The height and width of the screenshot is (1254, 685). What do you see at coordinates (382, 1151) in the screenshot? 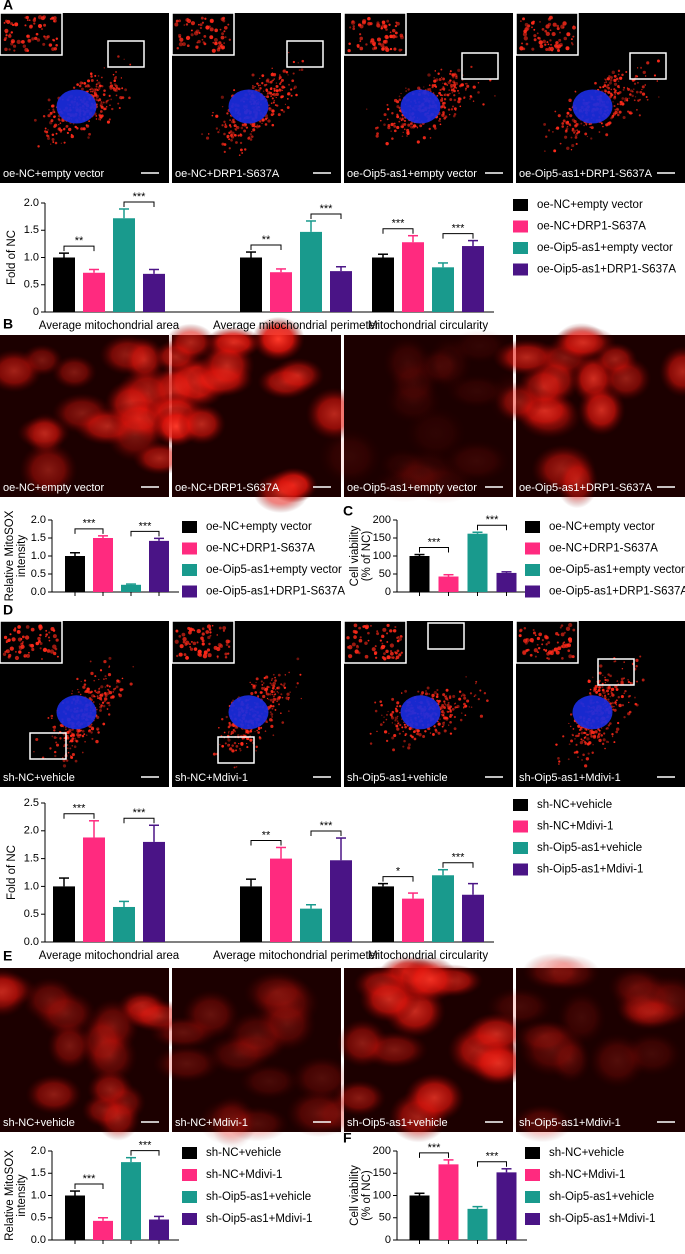
I see `y-tick-label: 200` at bounding box center [382, 1151].